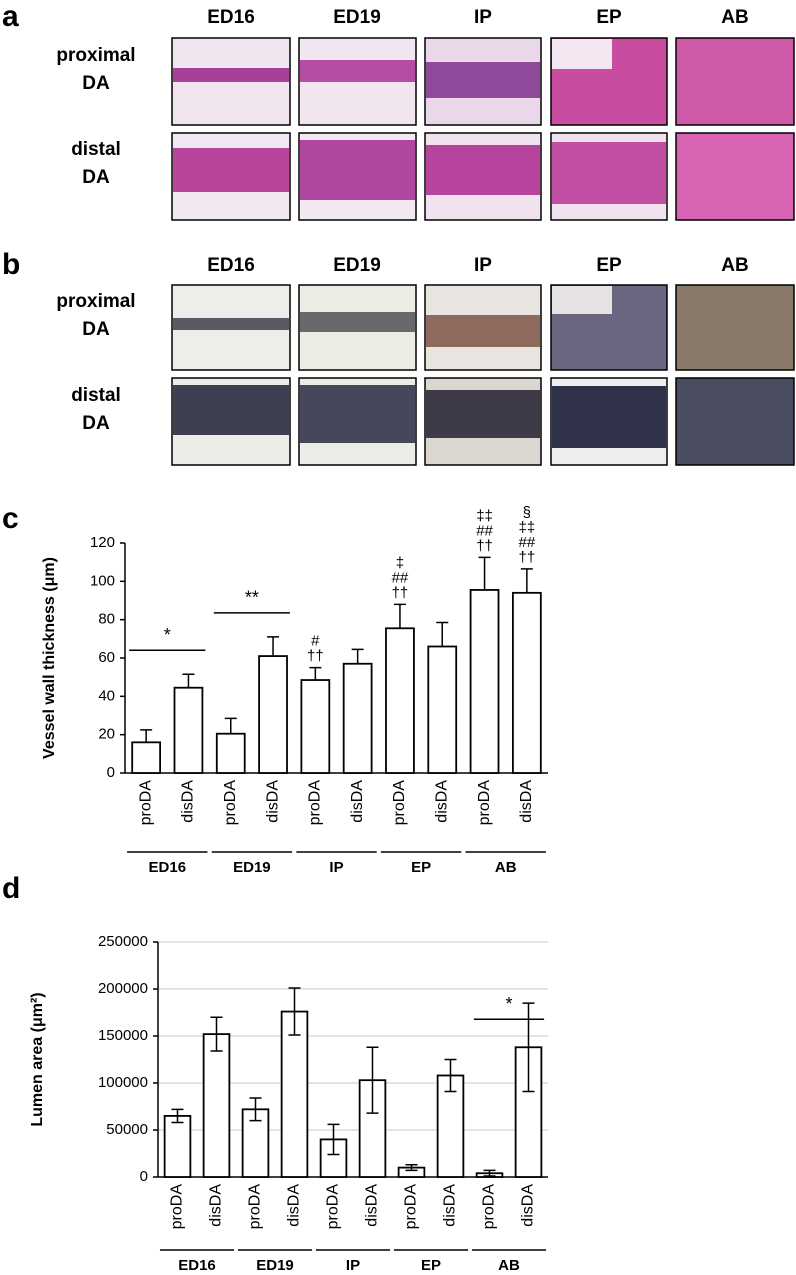 The width and height of the screenshot is (796, 1275). I want to click on column-header: EP, so click(609, 265).